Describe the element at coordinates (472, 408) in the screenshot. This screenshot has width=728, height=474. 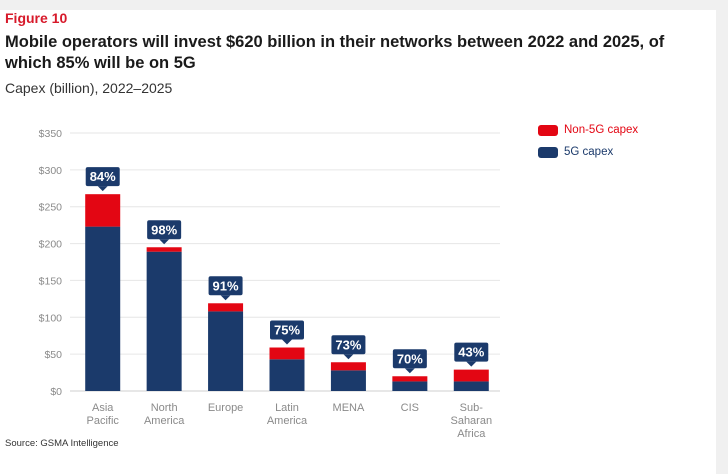
I see `x-tick-label: Sub-` at that location.